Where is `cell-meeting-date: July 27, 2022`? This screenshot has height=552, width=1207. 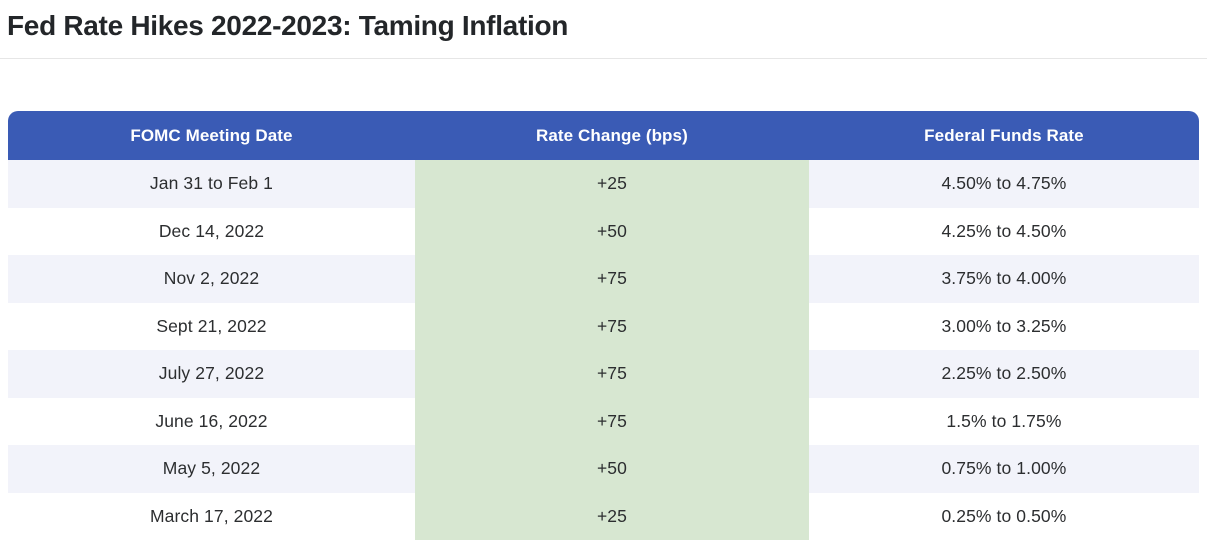 cell-meeting-date: July 27, 2022 is located at coordinates (211, 373).